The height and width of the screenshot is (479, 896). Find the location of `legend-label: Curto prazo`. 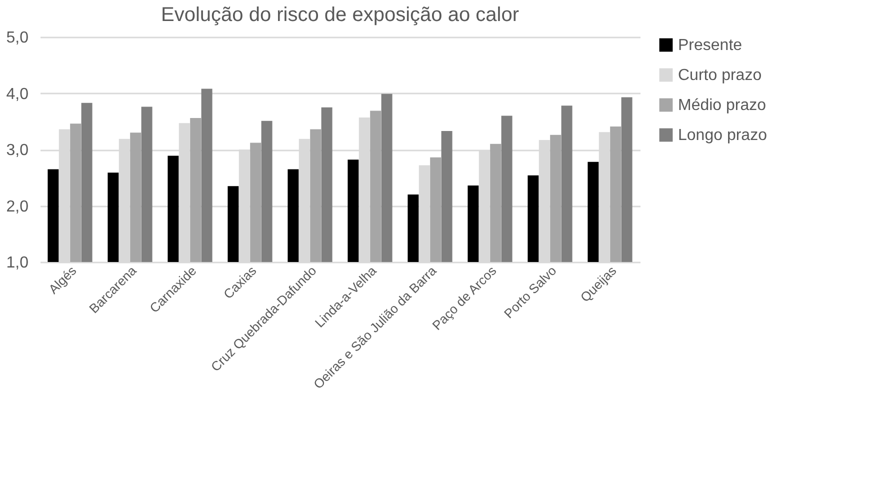

legend-label: Curto prazo is located at coordinates (720, 75).